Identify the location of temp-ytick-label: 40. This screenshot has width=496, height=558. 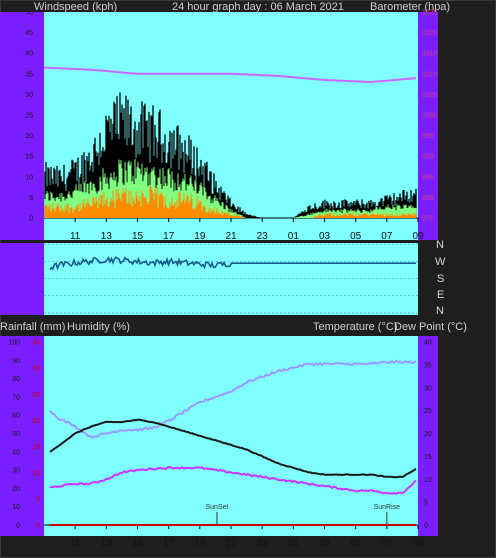
(428, 343).